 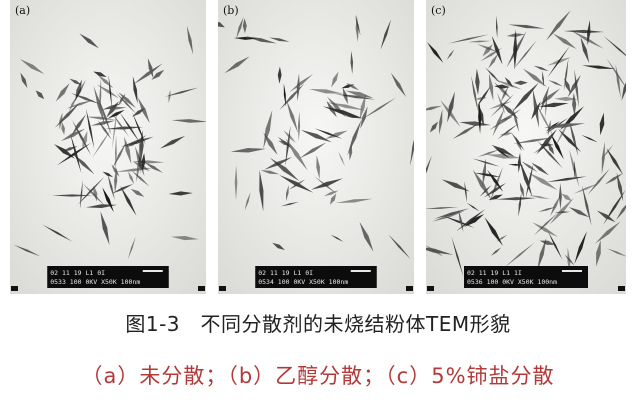 What do you see at coordinates (95, 282) in the screenshot?
I see `micron-bar-line2: 0533 100 0KV X50K 100nm` at bounding box center [95, 282].